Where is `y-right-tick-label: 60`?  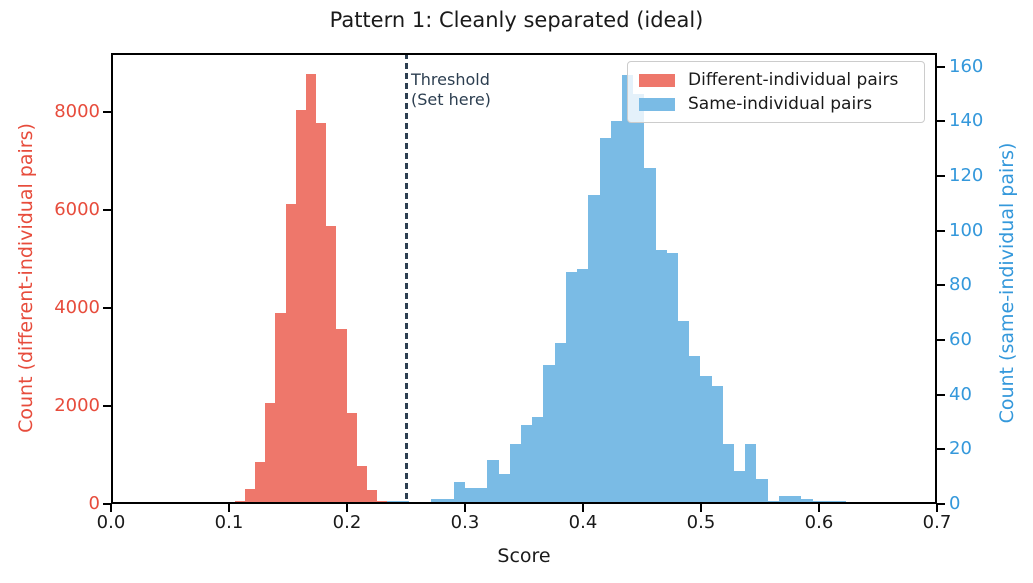
y-right-tick-label: 60 is located at coordinates (960, 339).